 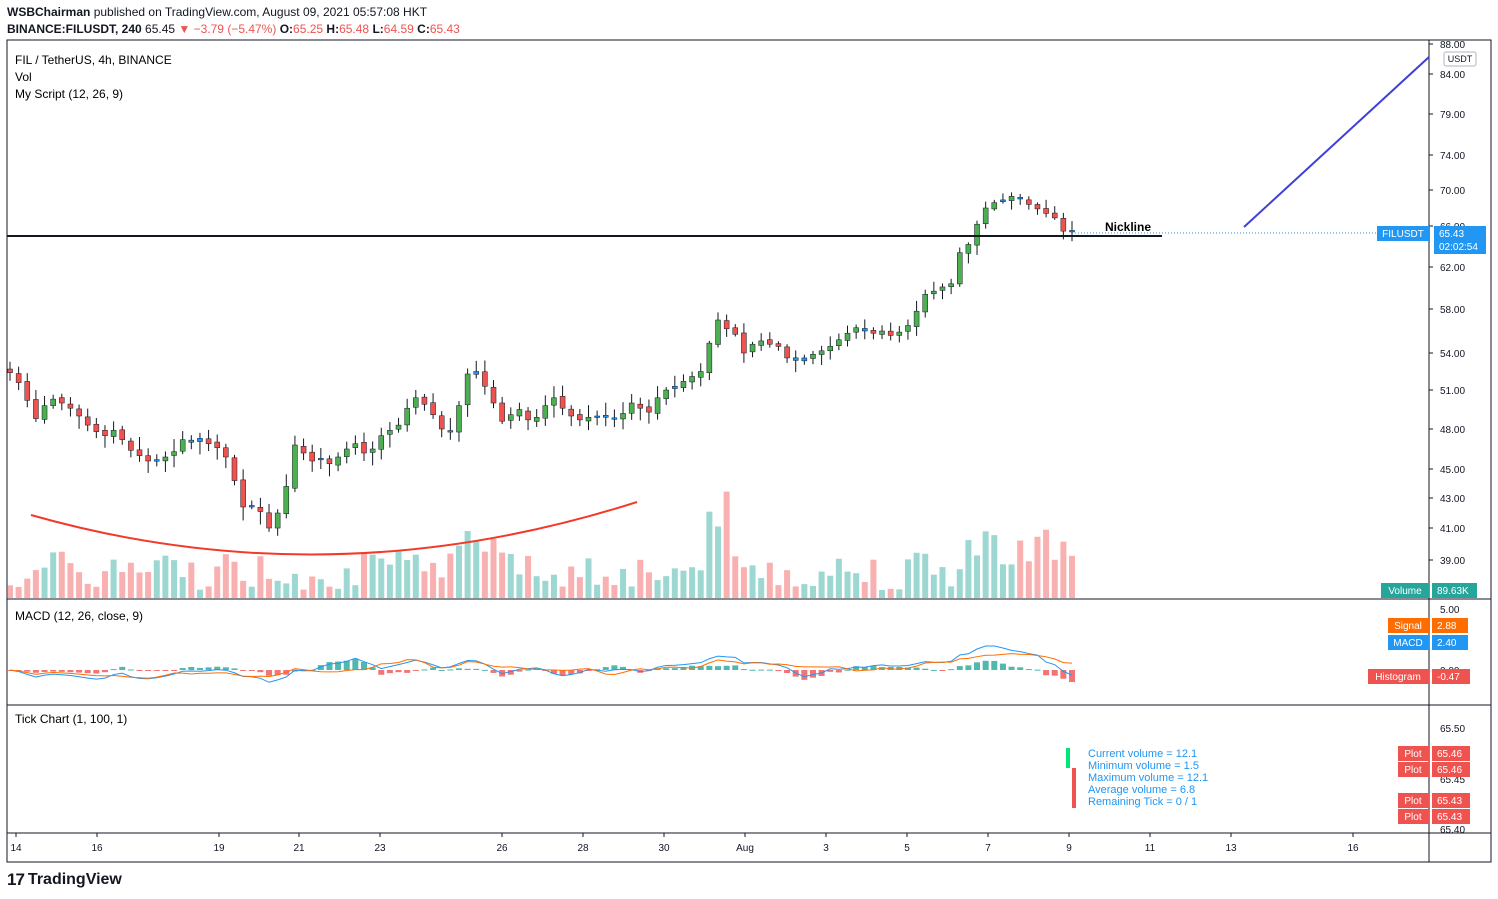 What do you see at coordinates (1453, 591) in the screenshot?
I see `volume-badge-value: 89.63K` at bounding box center [1453, 591].